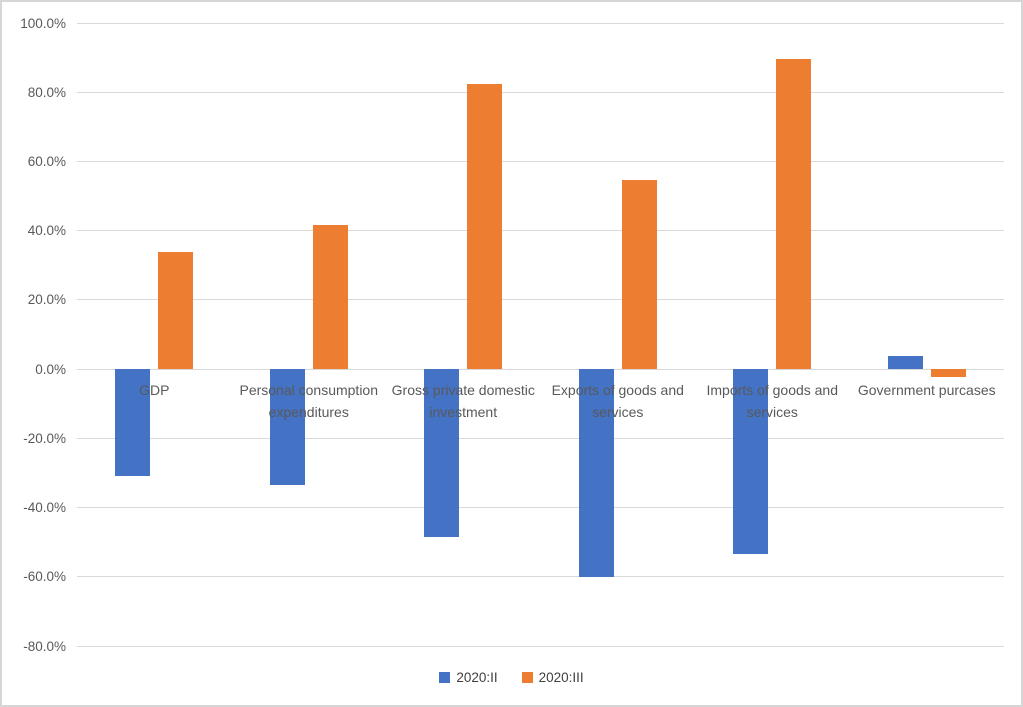 This screenshot has height=707, width=1023. Describe the element at coordinates (926, 390) in the screenshot. I see `category-label: Government purcases` at that location.